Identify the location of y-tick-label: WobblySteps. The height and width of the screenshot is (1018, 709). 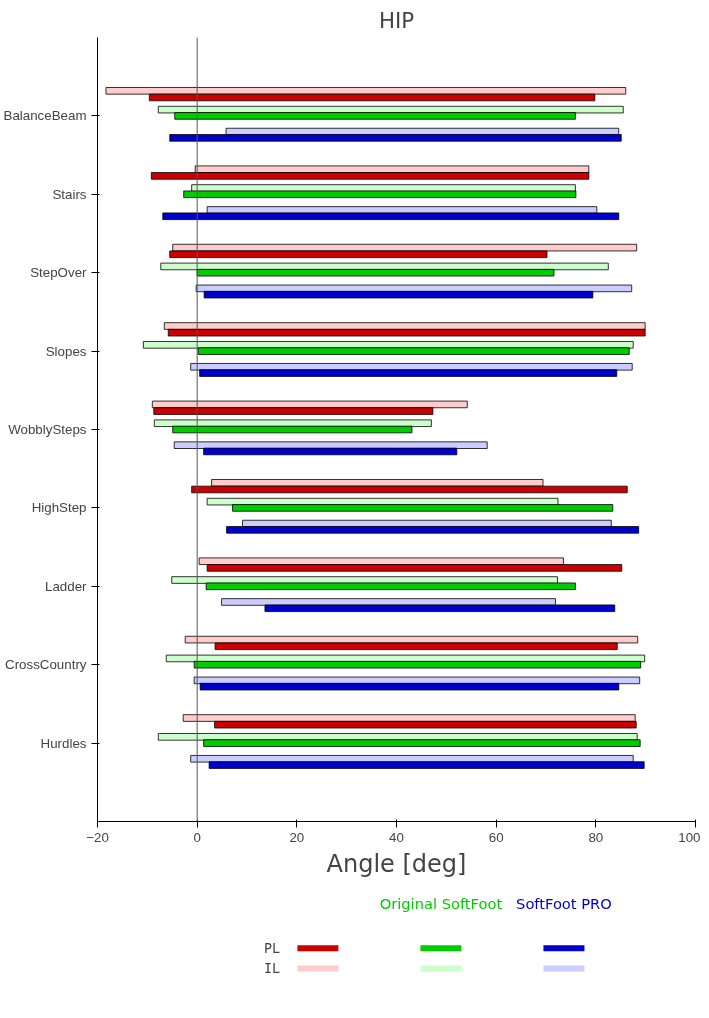
(47, 429).